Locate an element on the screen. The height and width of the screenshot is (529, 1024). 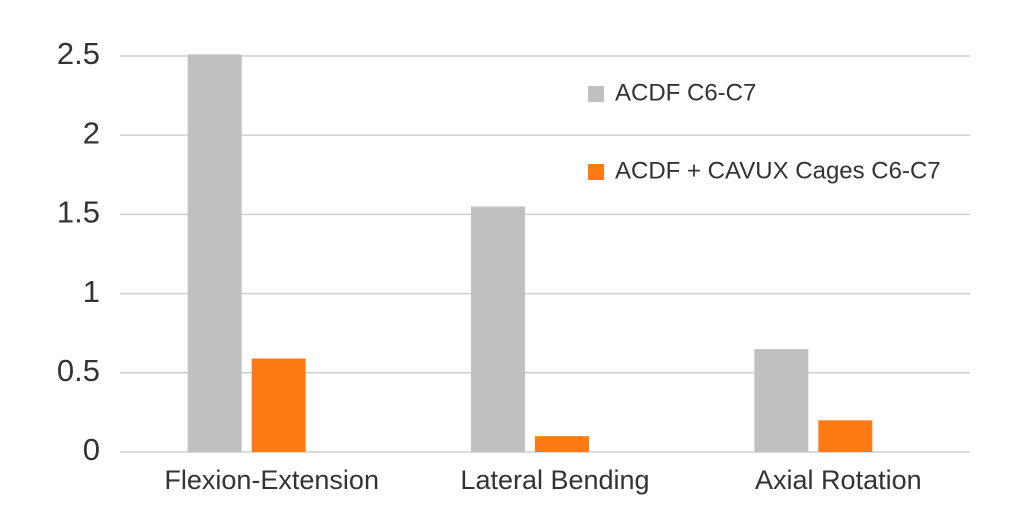
y-tick-label: 1.5 is located at coordinates (78, 212).